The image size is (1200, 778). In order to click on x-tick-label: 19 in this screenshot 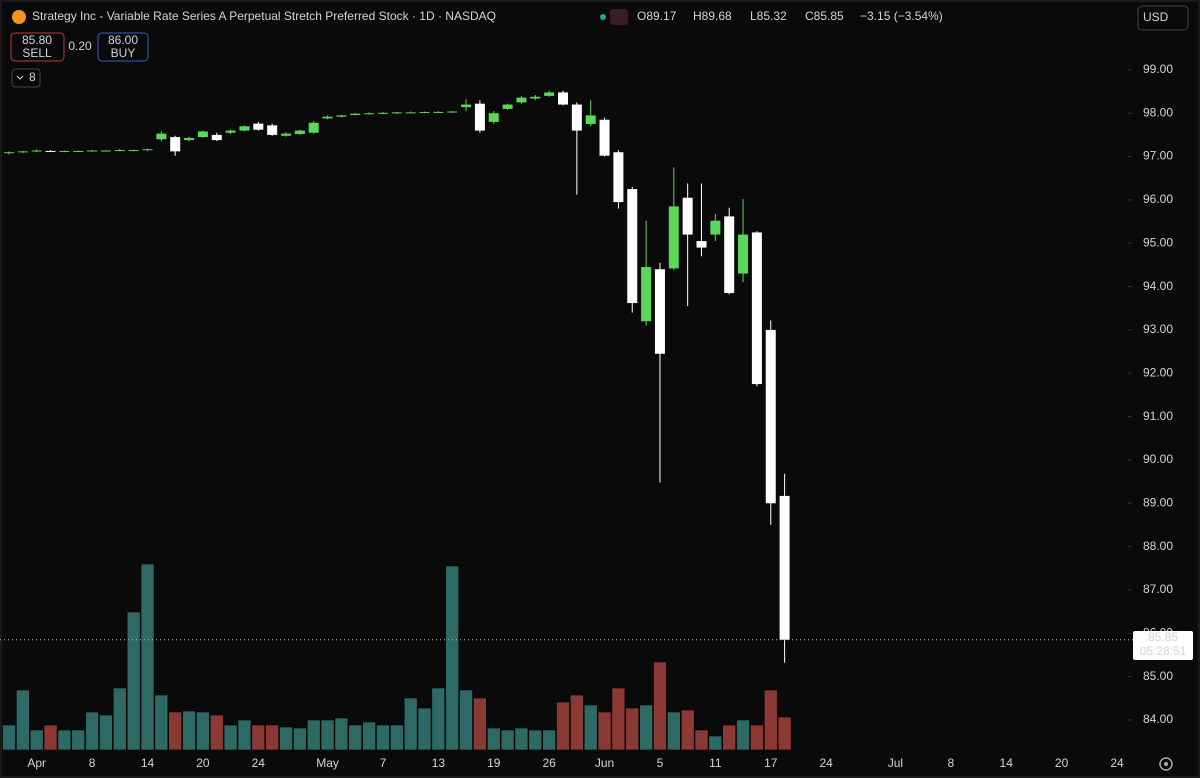, I will do `click(494, 763)`.